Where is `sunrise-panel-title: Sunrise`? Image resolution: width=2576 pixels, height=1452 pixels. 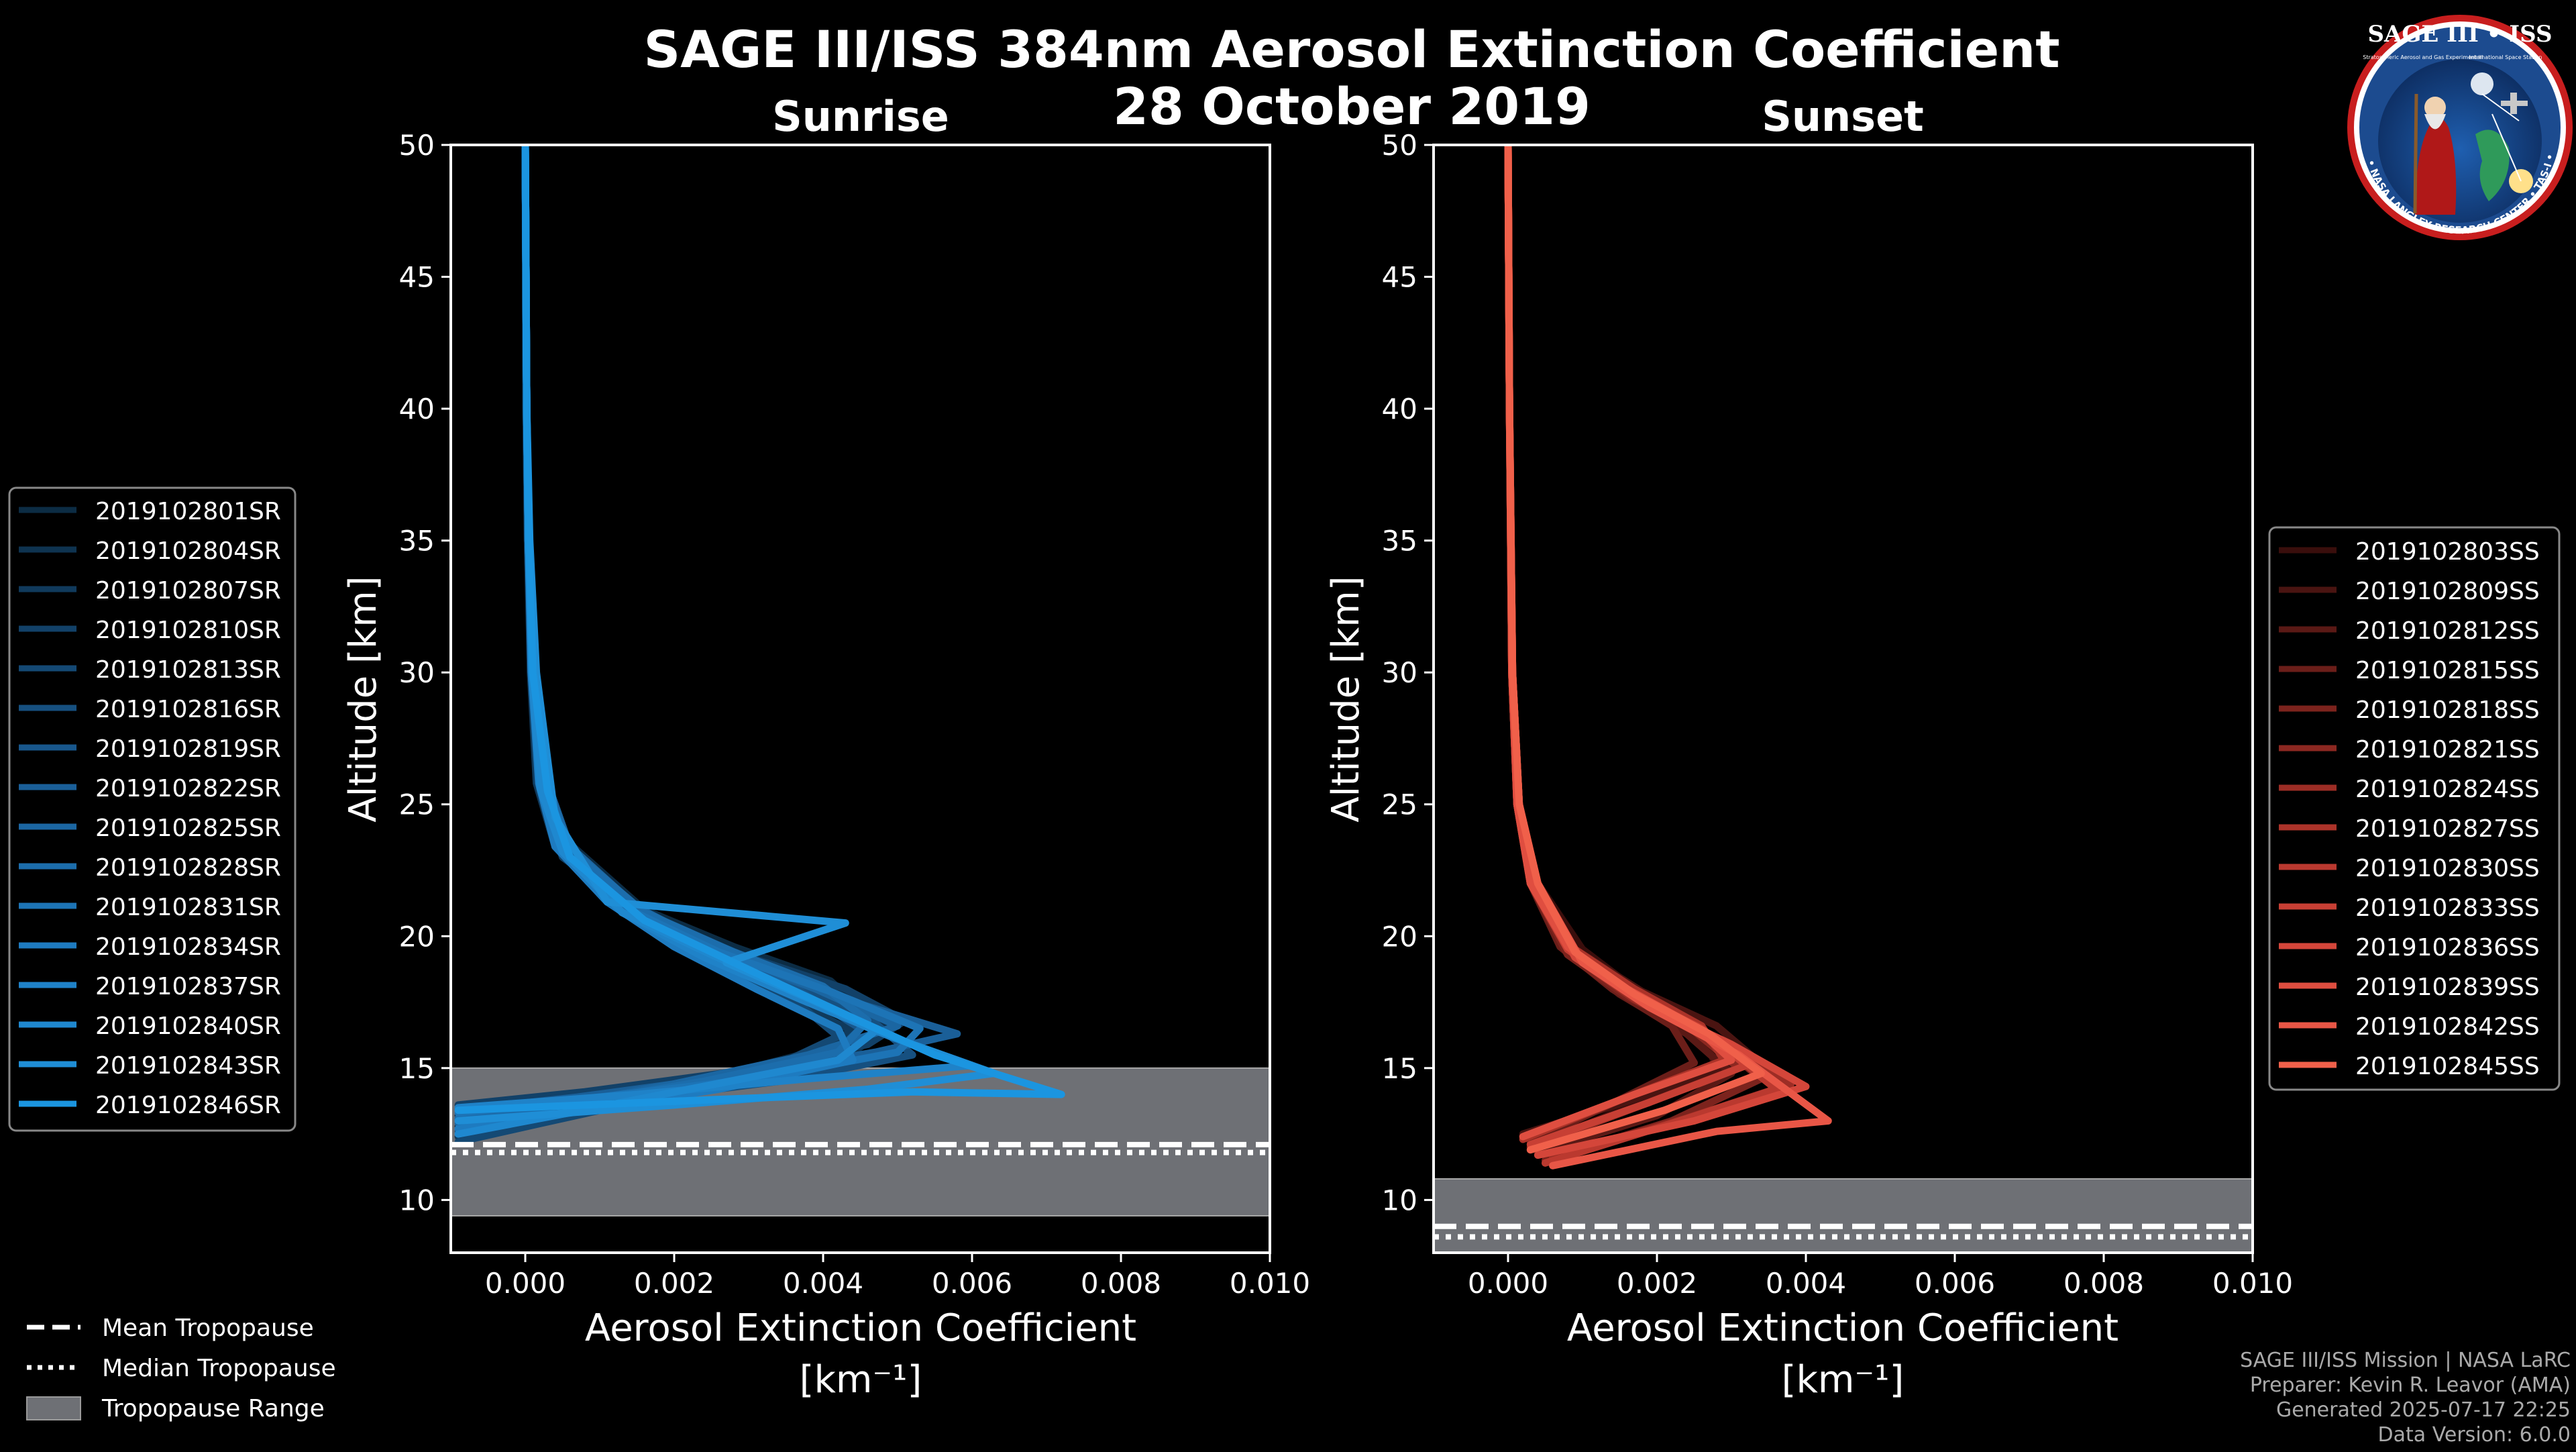 sunrise-panel-title: Sunrise is located at coordinates (860, 117).